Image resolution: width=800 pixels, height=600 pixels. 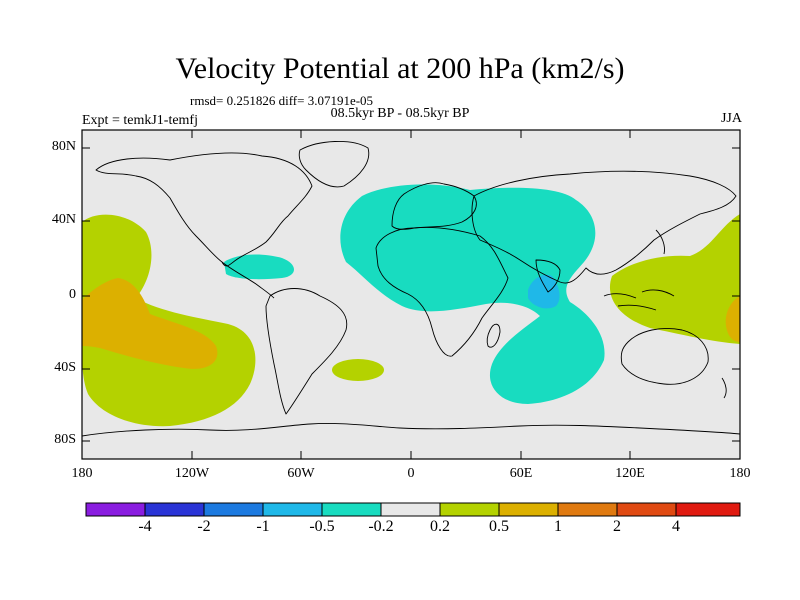 What do you see at coordinates (674, 279) in the screenshot?
I see `west-pacific-positive-region` at bounding box center [674, 279].